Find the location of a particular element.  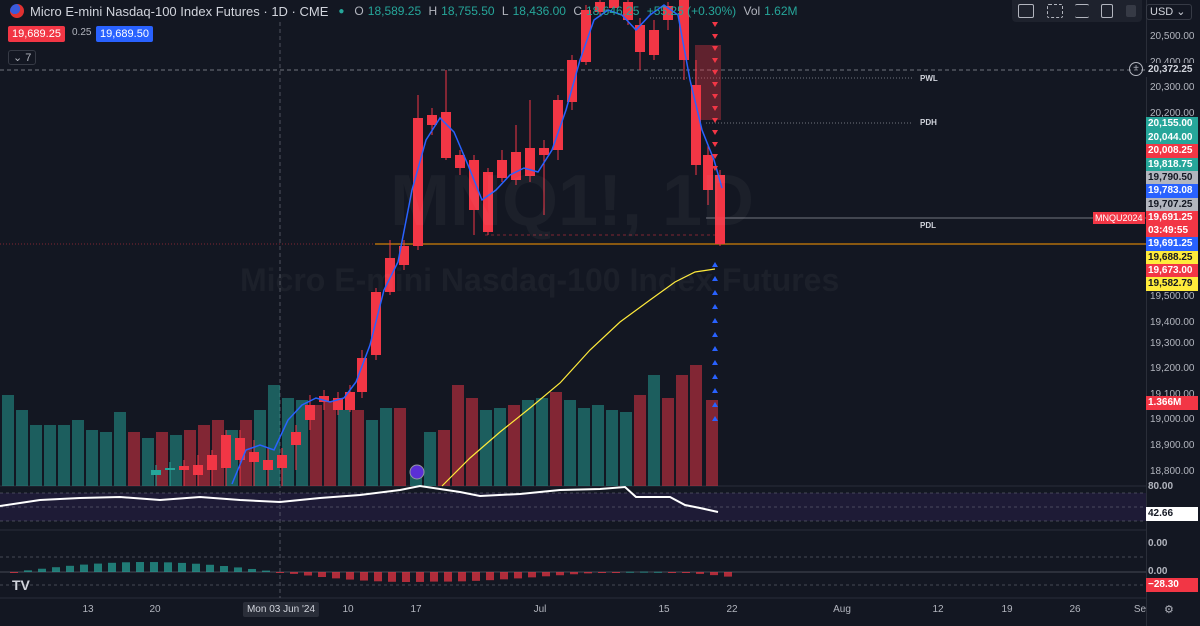

date-tick-label: 26 is located at coordinates (1075, 609).